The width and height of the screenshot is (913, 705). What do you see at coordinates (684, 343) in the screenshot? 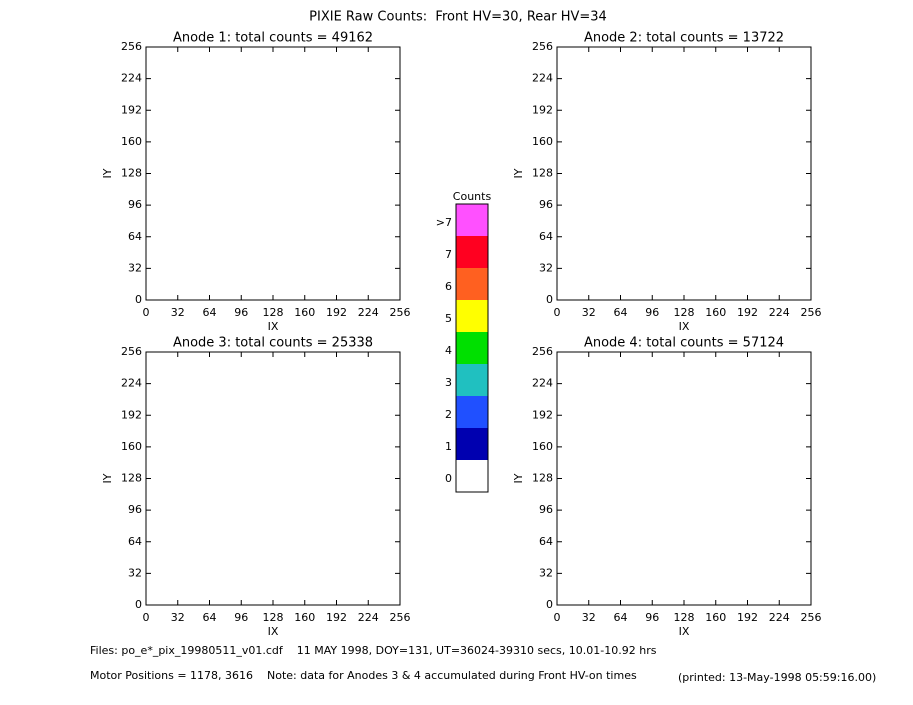
I see `panel-title: Anode 4: total counts = 57124` at bounding box center [684, 343].